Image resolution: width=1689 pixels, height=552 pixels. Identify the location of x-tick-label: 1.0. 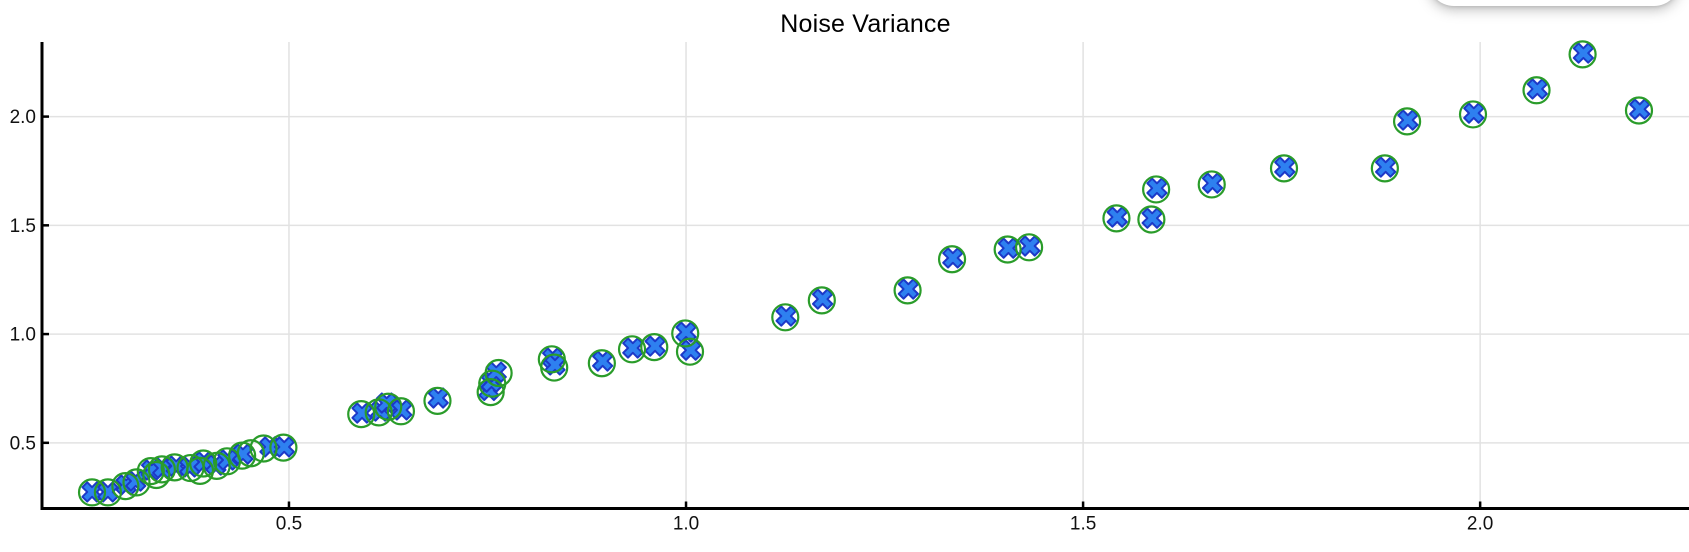
(686, 524).